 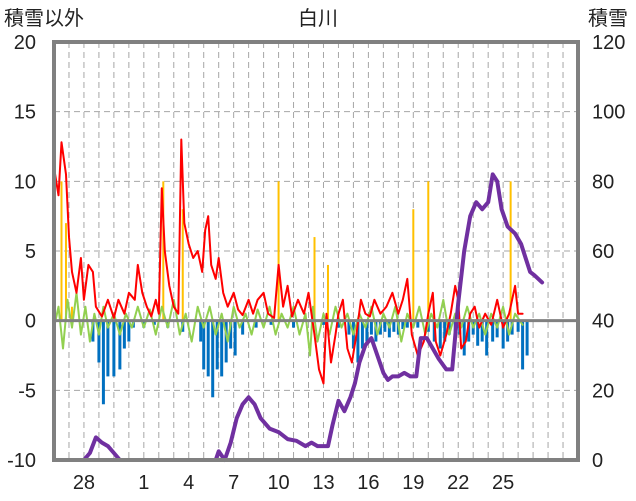 What do you see at coordinates (608, 113) in the screenshot?
I see `right-tick-label: 100` at bounding box center [608, 113].